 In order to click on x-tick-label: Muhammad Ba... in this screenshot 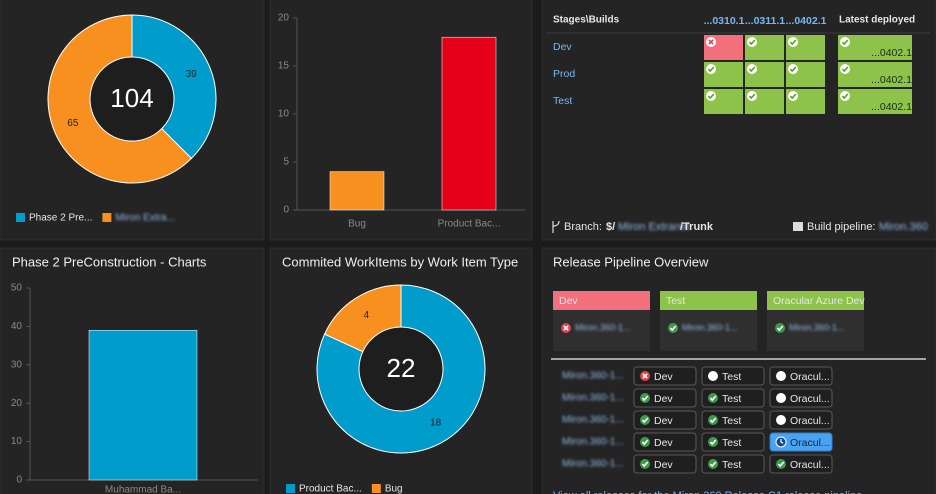, I will do `click(143, 489)`.